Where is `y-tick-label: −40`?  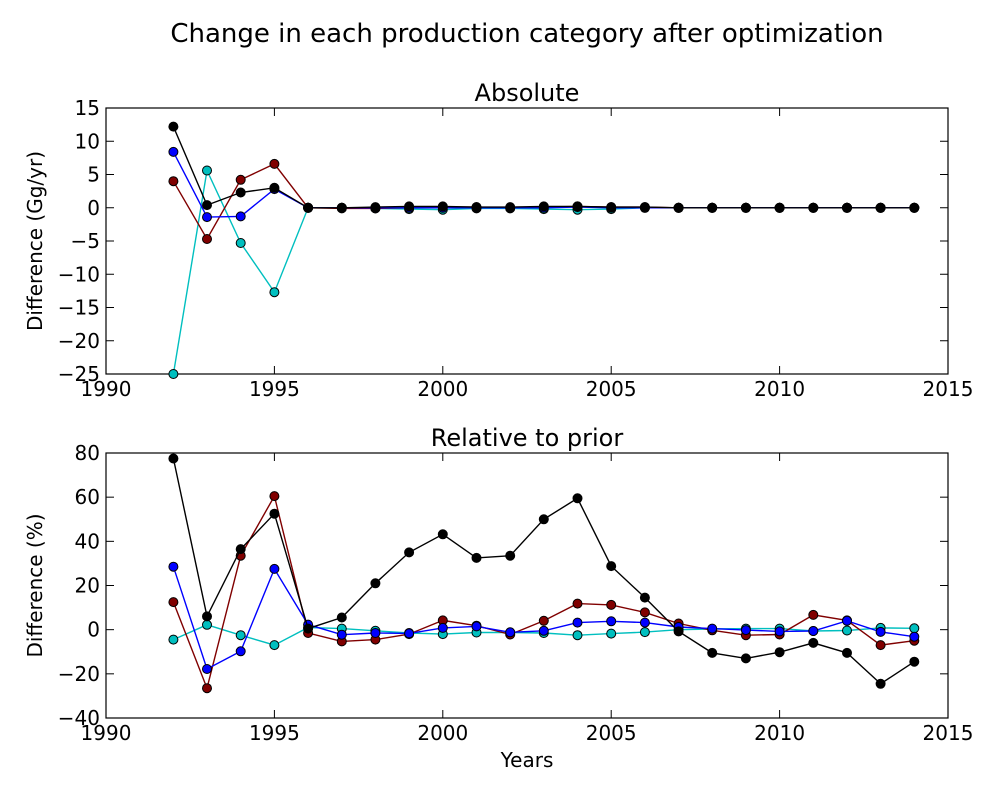
y-tick-label: −40 is located at coordinates (79, 718).